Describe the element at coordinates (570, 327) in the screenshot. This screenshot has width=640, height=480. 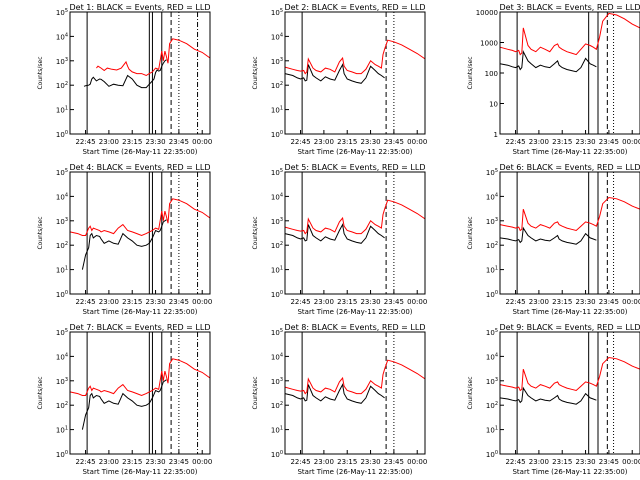
I see `panel-title: Det 9: BLACK = Events, RED = LLD` at that location.